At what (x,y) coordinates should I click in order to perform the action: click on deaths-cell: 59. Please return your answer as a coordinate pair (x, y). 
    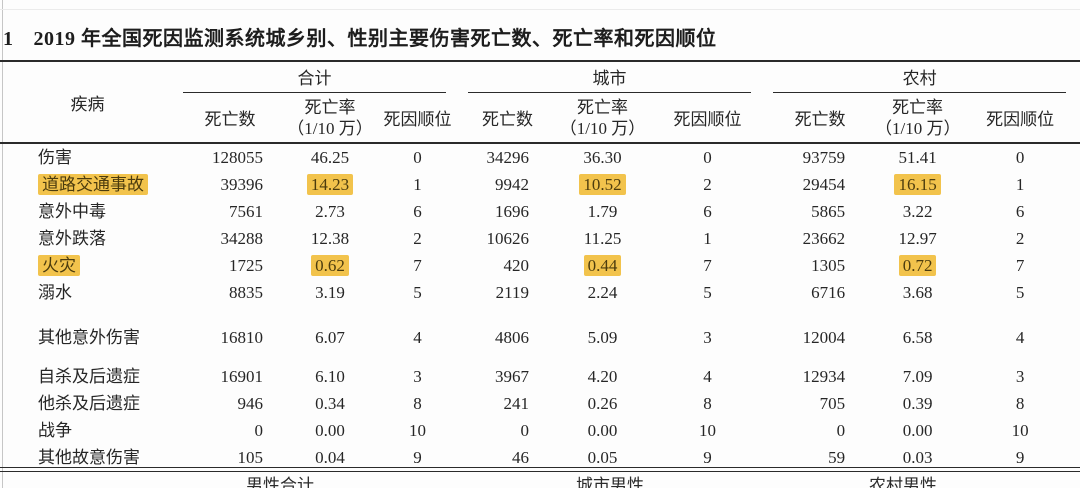
    Looking at the image, I should click on (837, 457).